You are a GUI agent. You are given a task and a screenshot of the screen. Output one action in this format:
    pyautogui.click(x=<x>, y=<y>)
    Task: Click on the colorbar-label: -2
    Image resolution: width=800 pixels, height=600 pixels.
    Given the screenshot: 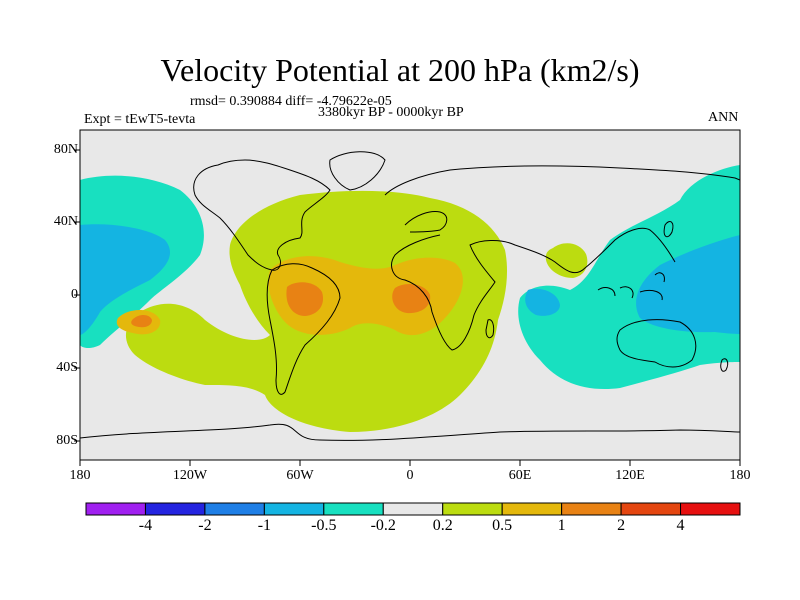 What is the action you would take?
    pyautogui.click(x=205, y=525)
    